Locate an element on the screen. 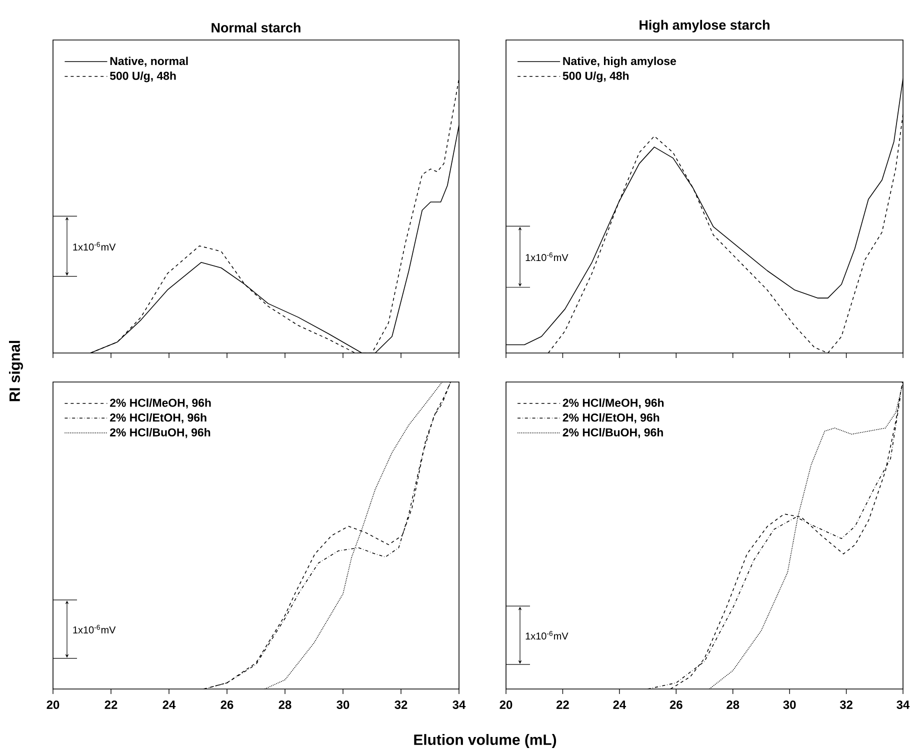 The height and width of the screenshot is (755, 918). x-axis-title: Elution volume (mL) is located at coordinates (485, 741).